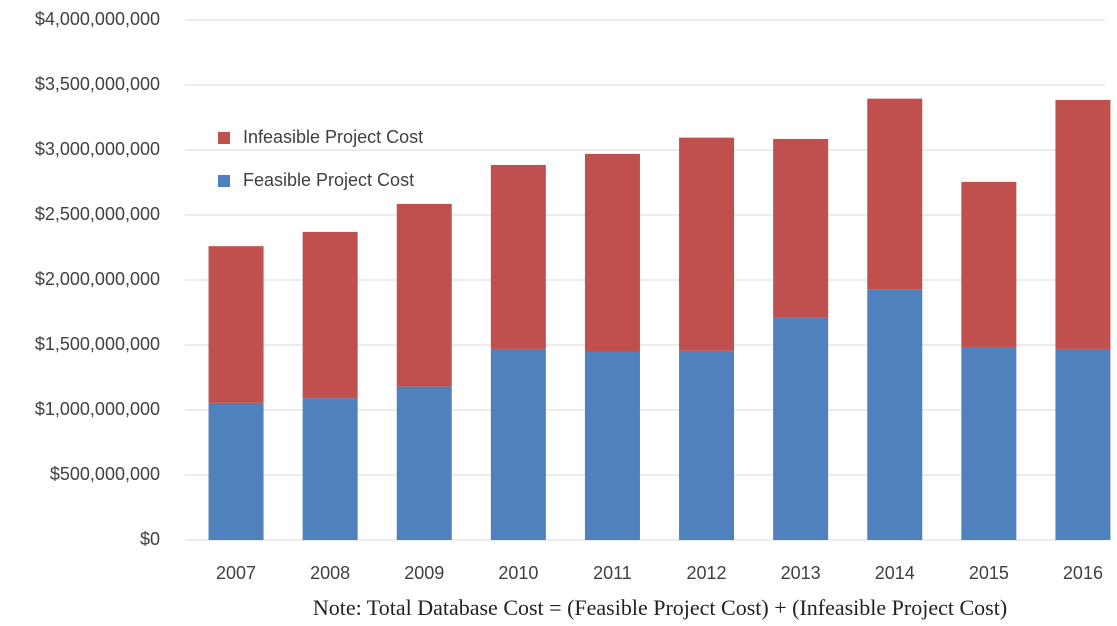  What do you see at coordinates (150, 539) in the screenshot?
I see `y-tick-label: $0` at bounding box center [150, 539].